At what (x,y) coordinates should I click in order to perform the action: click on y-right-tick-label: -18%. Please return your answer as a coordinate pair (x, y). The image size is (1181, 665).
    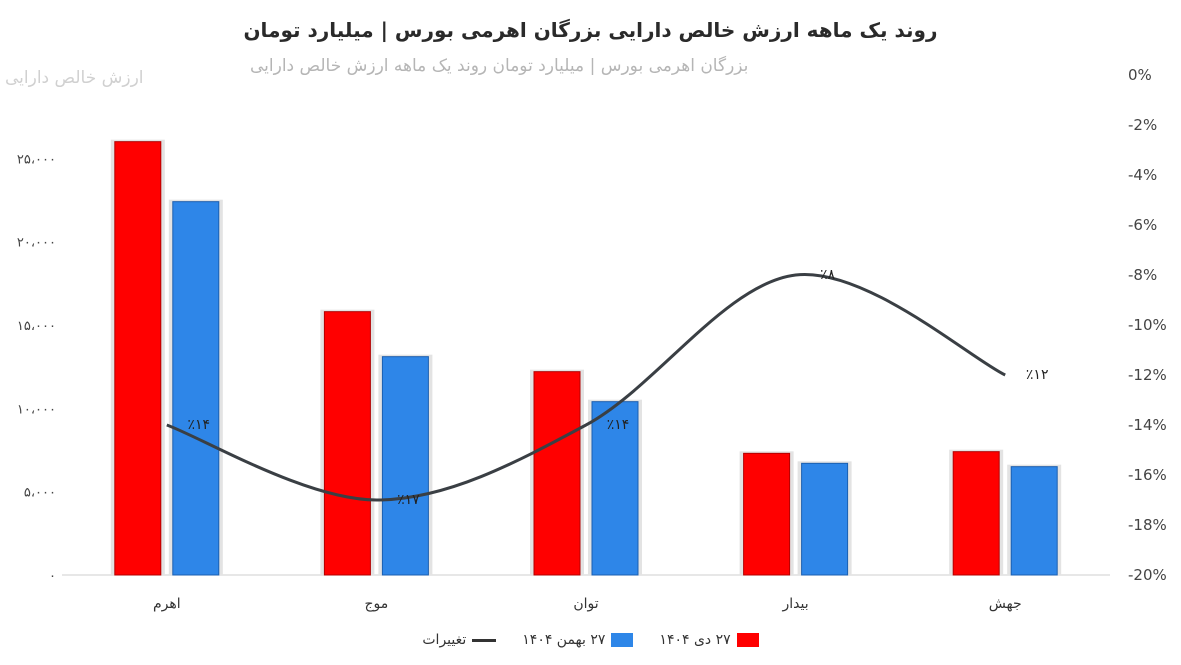
    Looking at the image, I should click on (1147, 525).